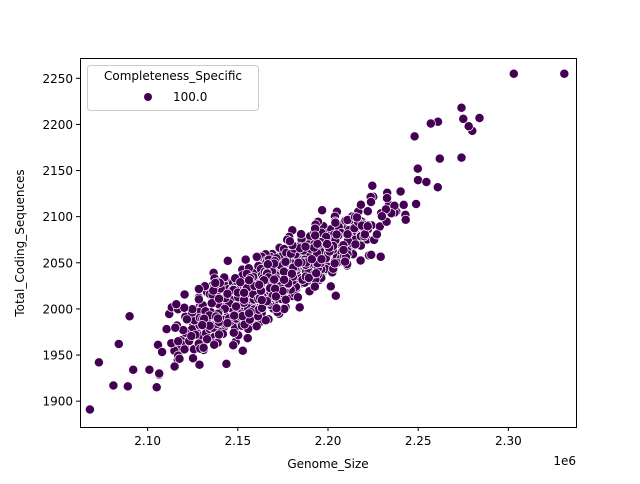  What do you see at coordinates (57, 171) in the screenshot?
I see `y-tick-label: 2150` at bounding box center [57, 171].